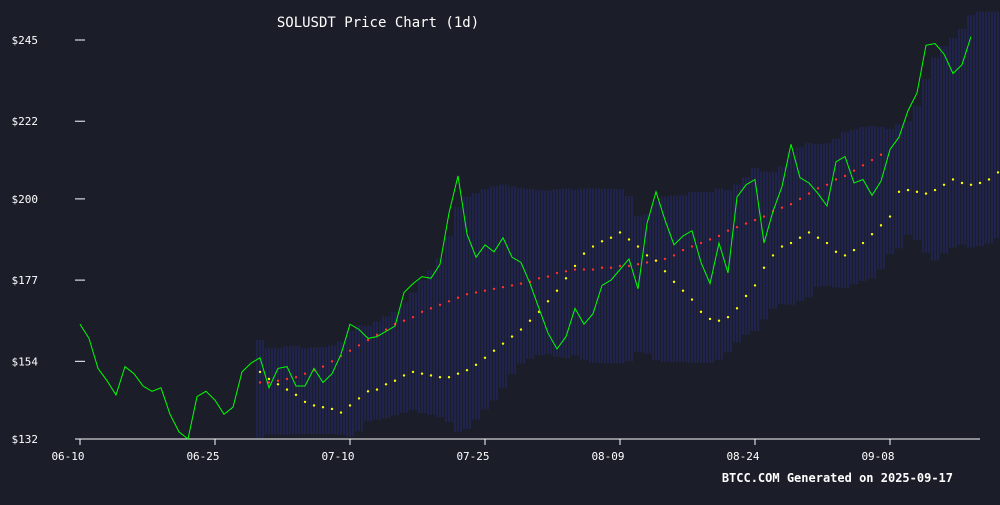 This screenshot has height=505, width=1000. What do you see at coordinates (877, 456) in the screenshot?
I see `x-tick-label: 09-08` at bounding box center [877, 456].